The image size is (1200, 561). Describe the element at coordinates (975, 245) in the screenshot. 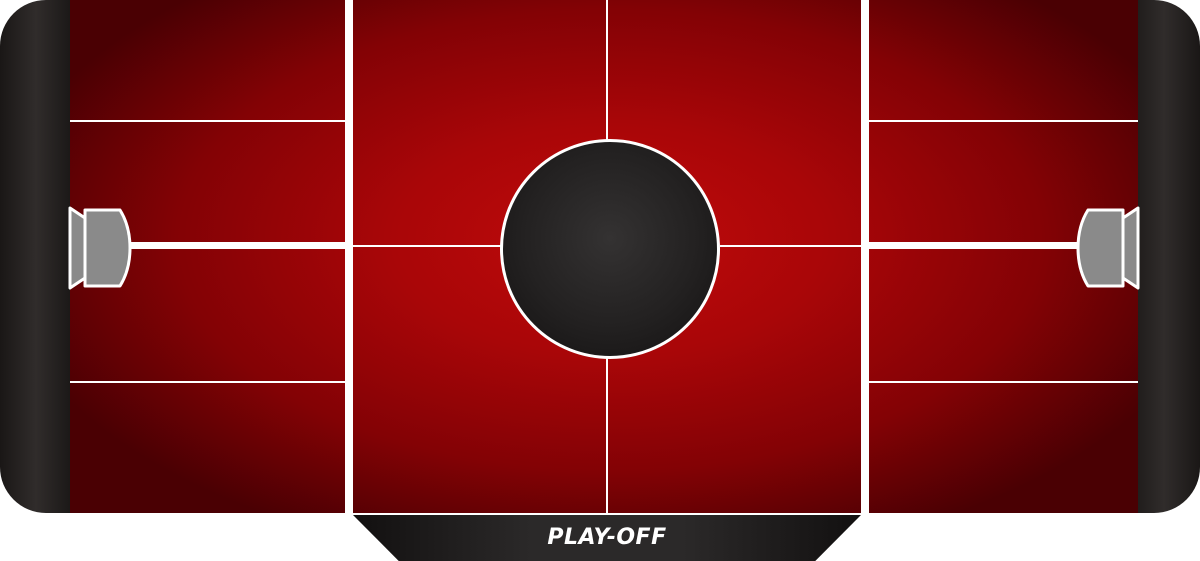

I see `right-goal-line` at that location.